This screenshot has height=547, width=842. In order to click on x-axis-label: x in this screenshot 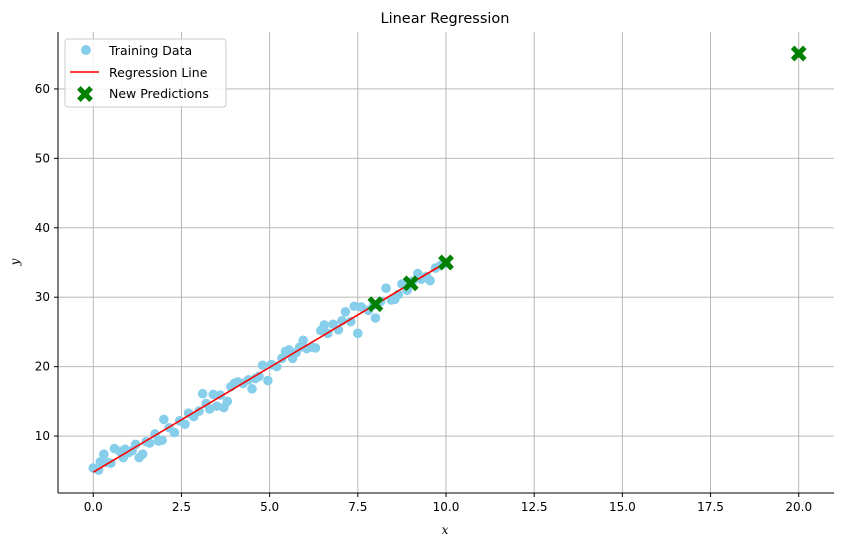, I will do `click(445, 530)`.